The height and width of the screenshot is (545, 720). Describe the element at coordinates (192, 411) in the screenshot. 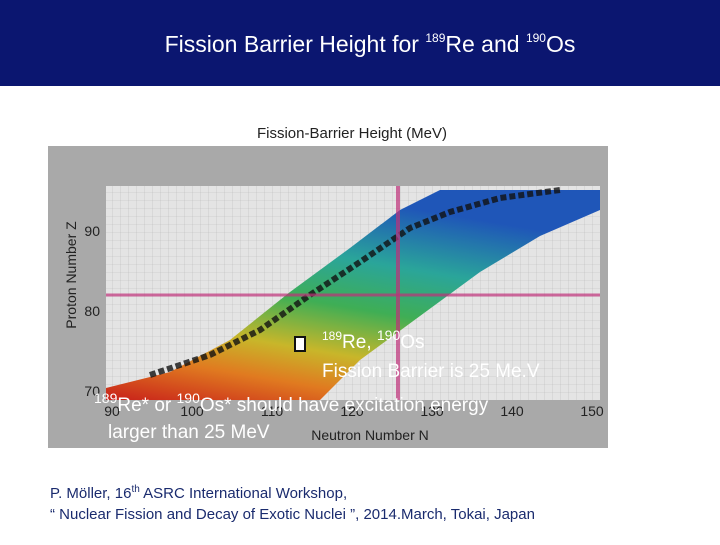

I see `x-tick-label: 100` at that location.